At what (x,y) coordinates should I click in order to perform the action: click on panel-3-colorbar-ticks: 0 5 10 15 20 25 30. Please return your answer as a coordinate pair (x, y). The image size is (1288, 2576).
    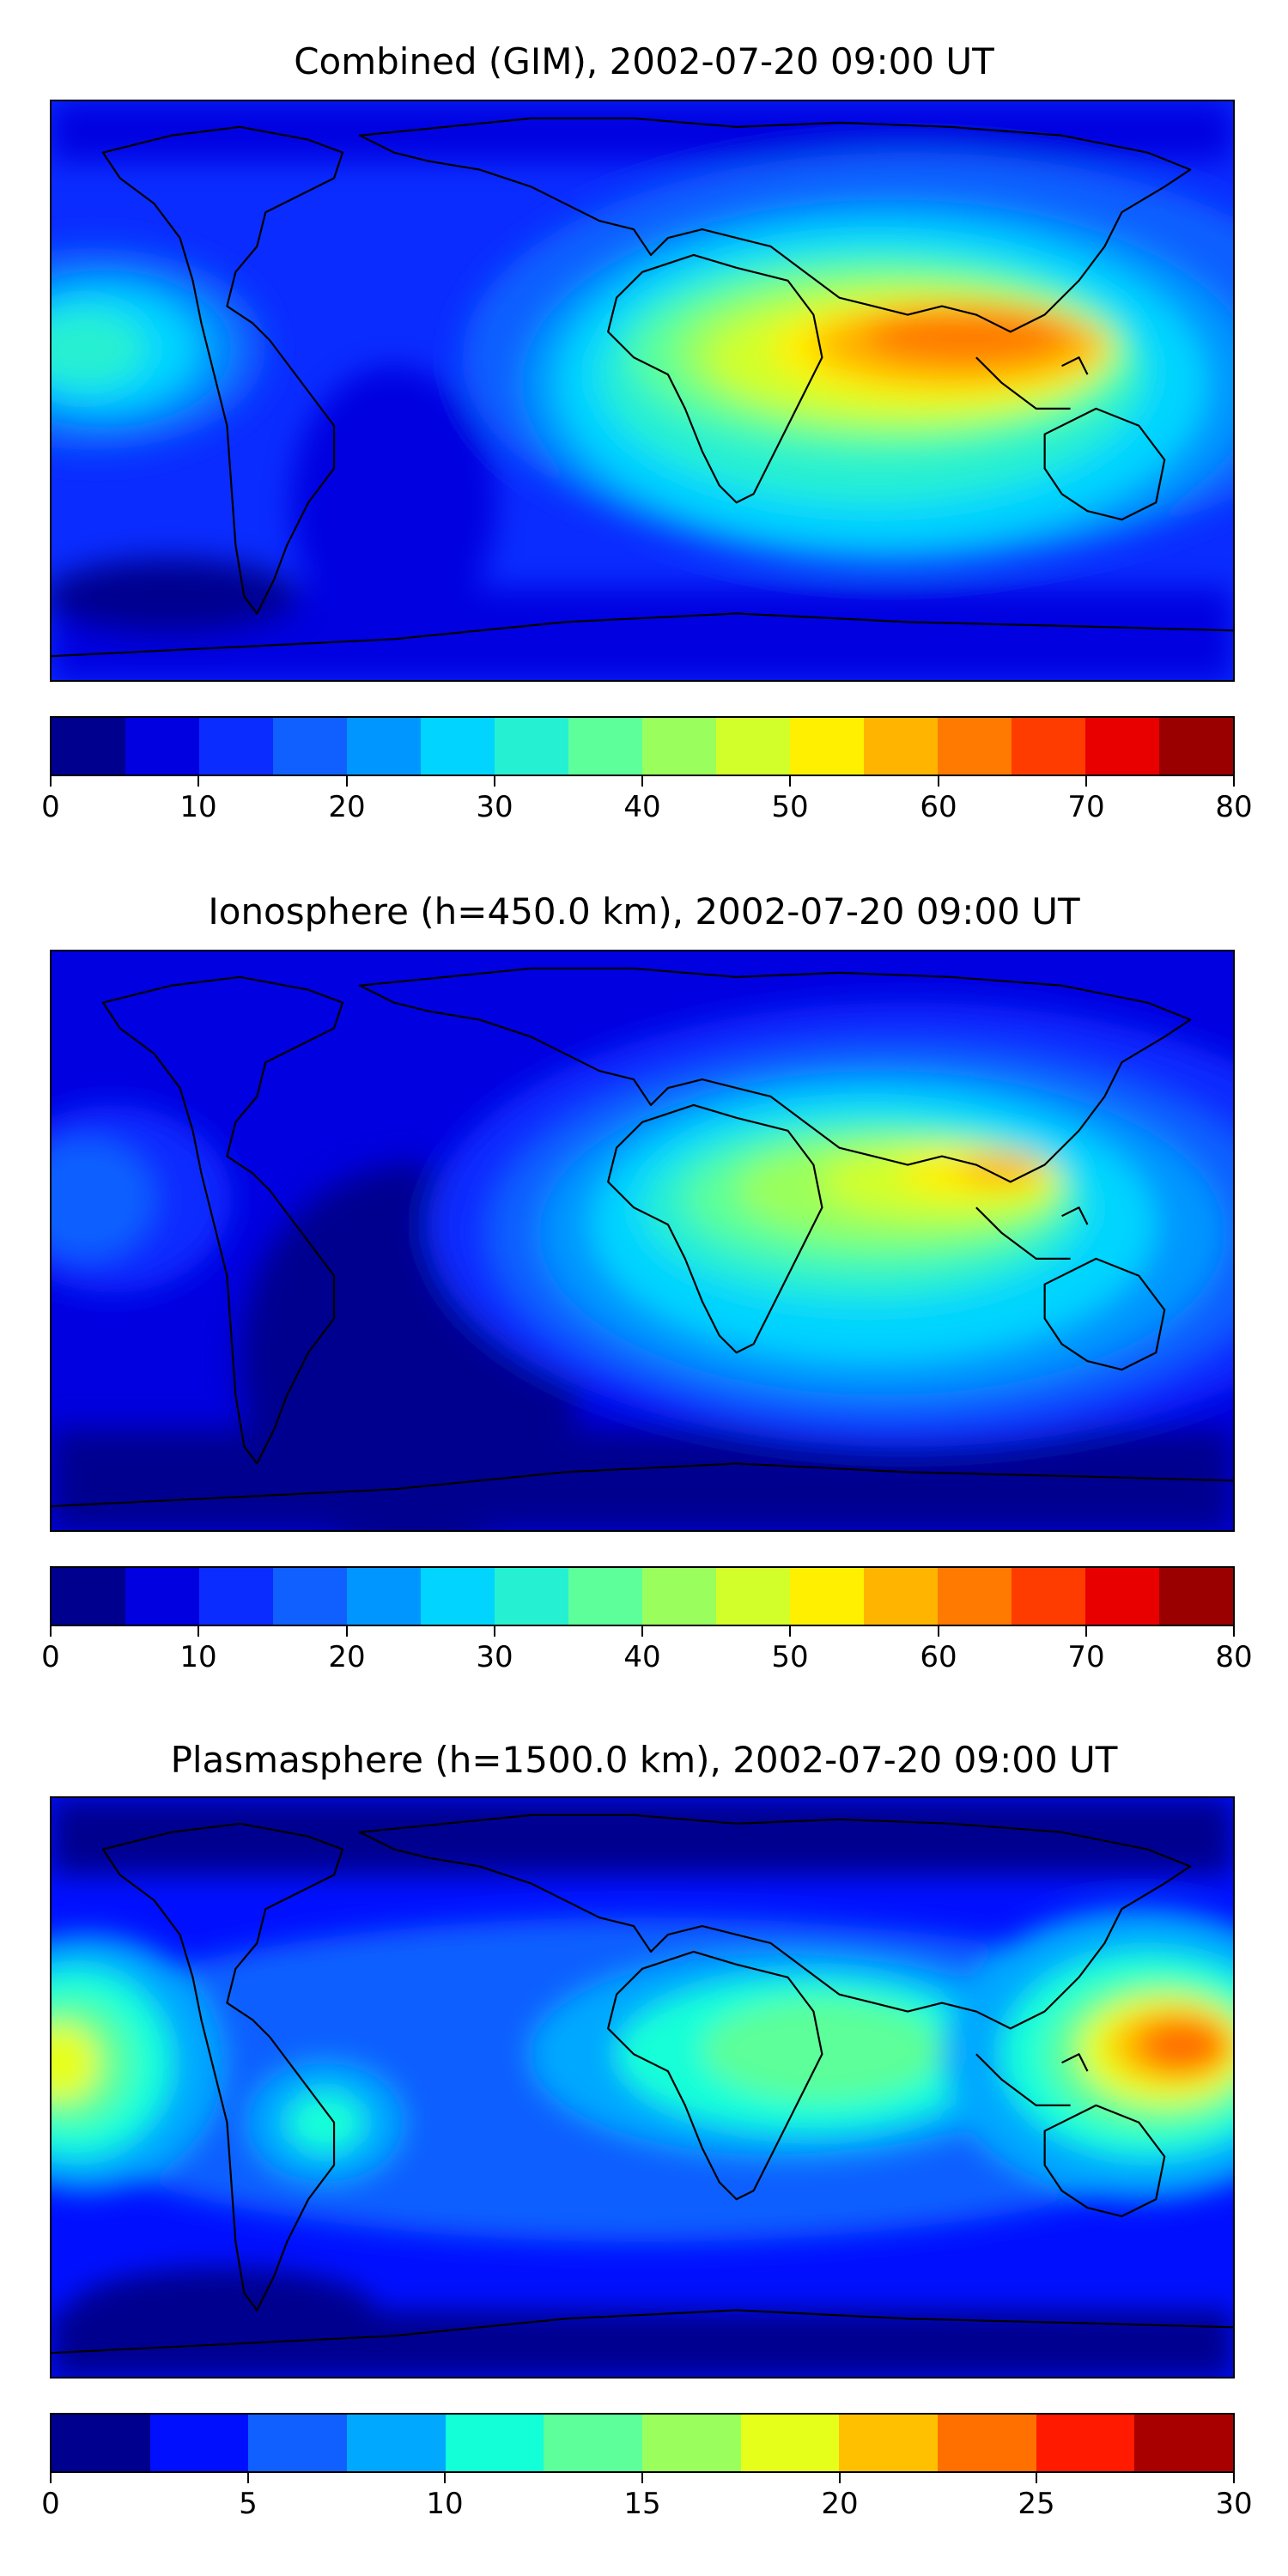
    Looking at the image, I should click on (647, 2499).